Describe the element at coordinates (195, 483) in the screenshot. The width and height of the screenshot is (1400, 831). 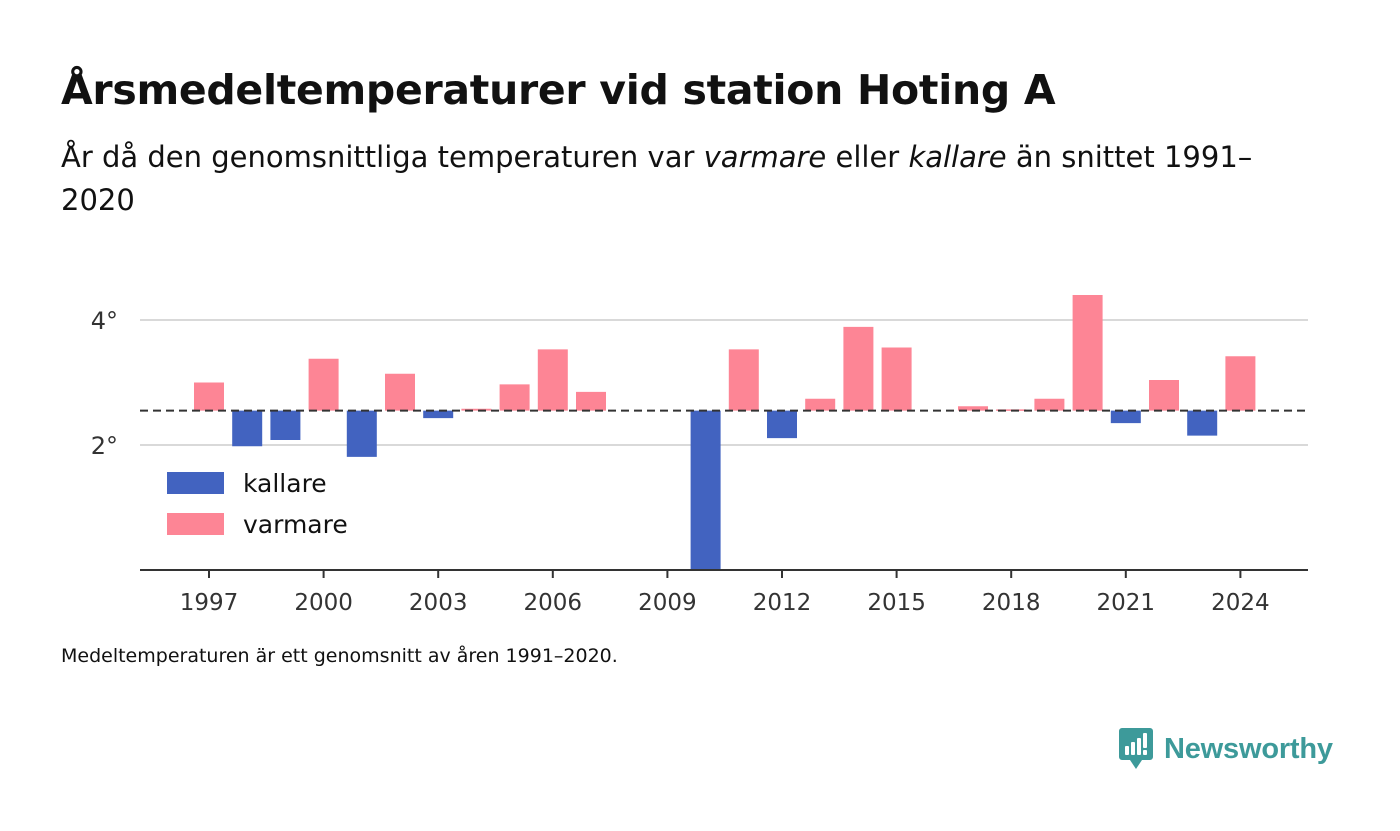
I see `legend-swatch-cold` at that location.